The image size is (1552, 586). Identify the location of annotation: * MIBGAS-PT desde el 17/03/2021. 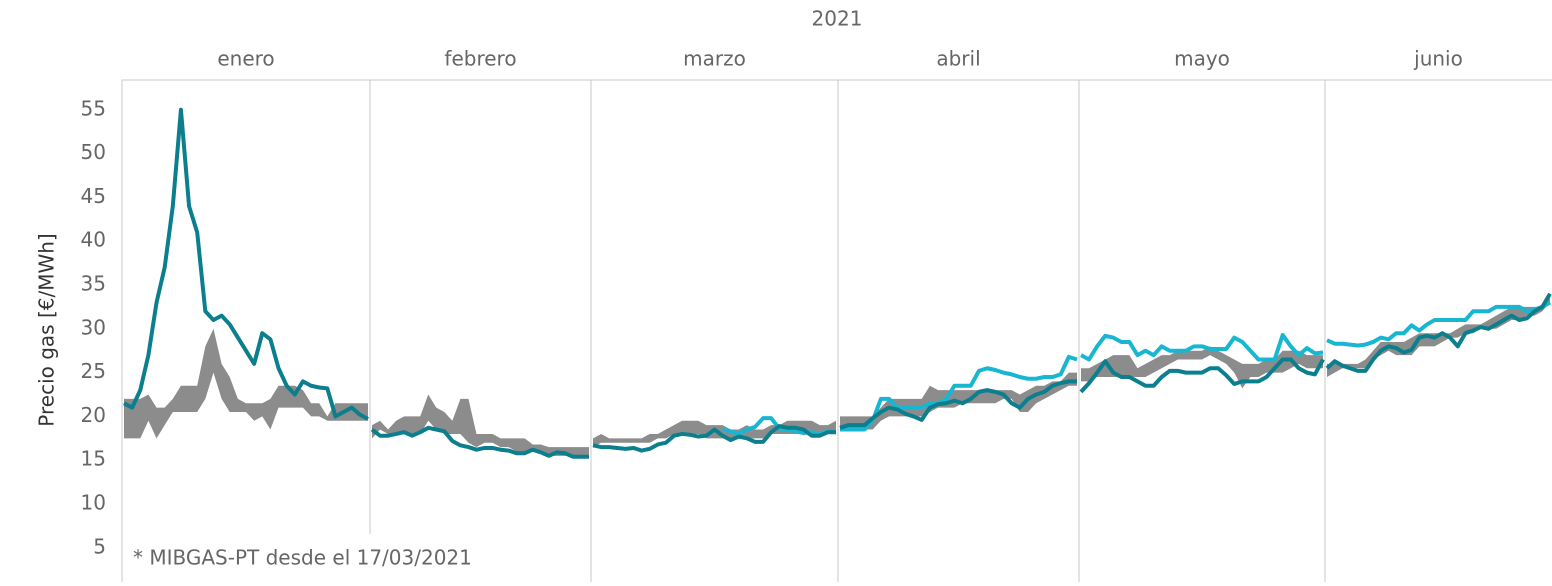
(302, 558).